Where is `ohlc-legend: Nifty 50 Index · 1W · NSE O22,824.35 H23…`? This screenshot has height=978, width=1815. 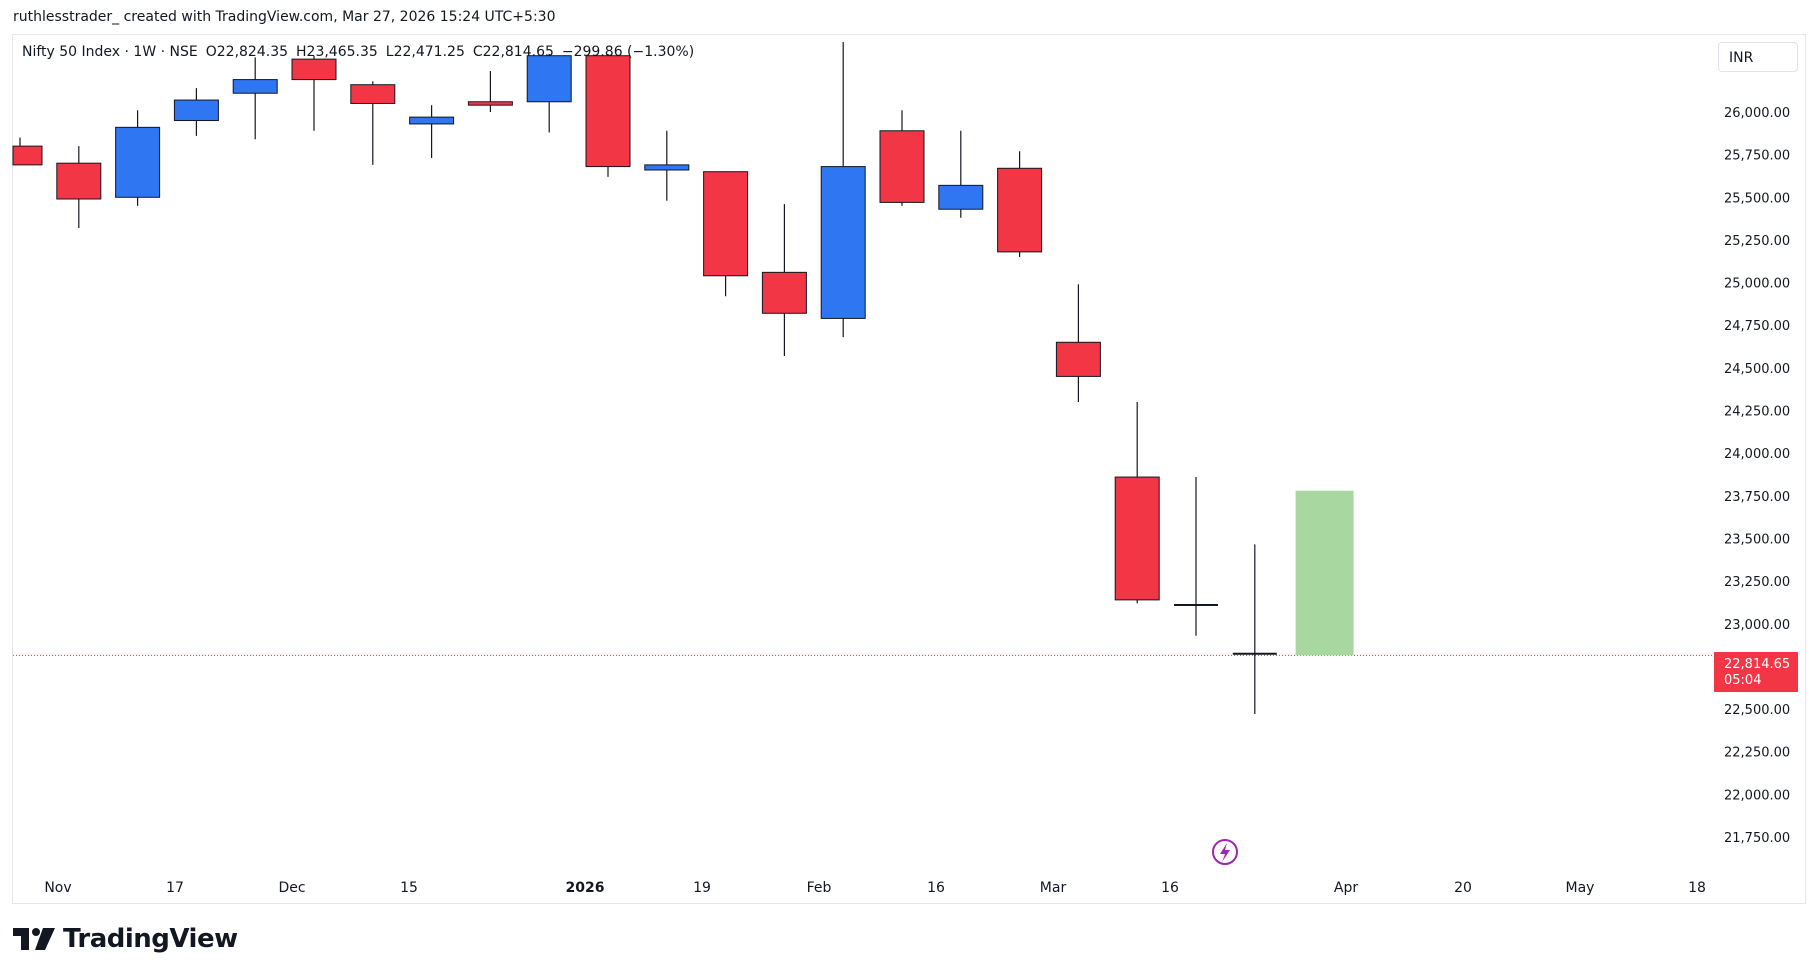
ohlc-legend: Nifty 50 Index · 1W · NSE O22,824.35 H23… is located at coordinates (358, 52).